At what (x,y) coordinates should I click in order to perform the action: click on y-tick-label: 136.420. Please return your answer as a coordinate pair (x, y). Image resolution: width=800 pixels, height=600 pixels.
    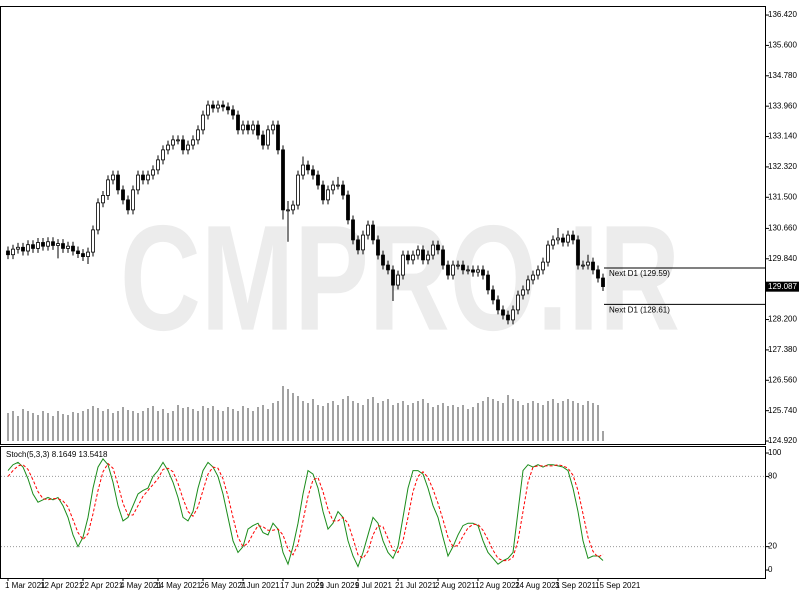
    Looking at the image, I should click on (782, 14).